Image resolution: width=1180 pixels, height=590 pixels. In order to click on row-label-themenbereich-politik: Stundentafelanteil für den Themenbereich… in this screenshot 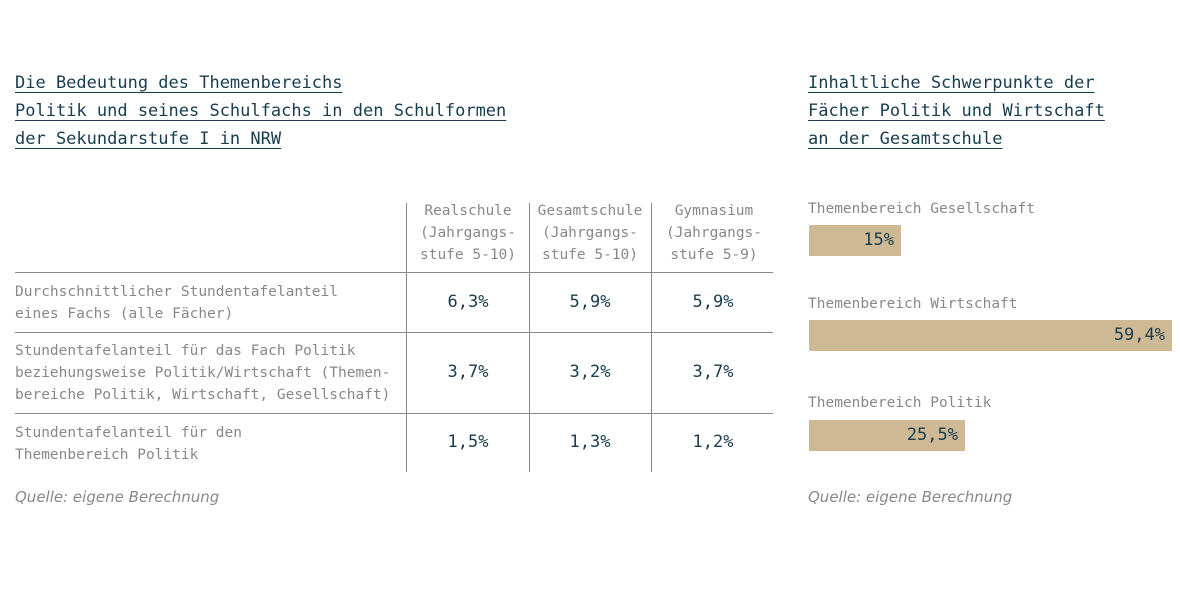, I will do `click(128, 444)`.